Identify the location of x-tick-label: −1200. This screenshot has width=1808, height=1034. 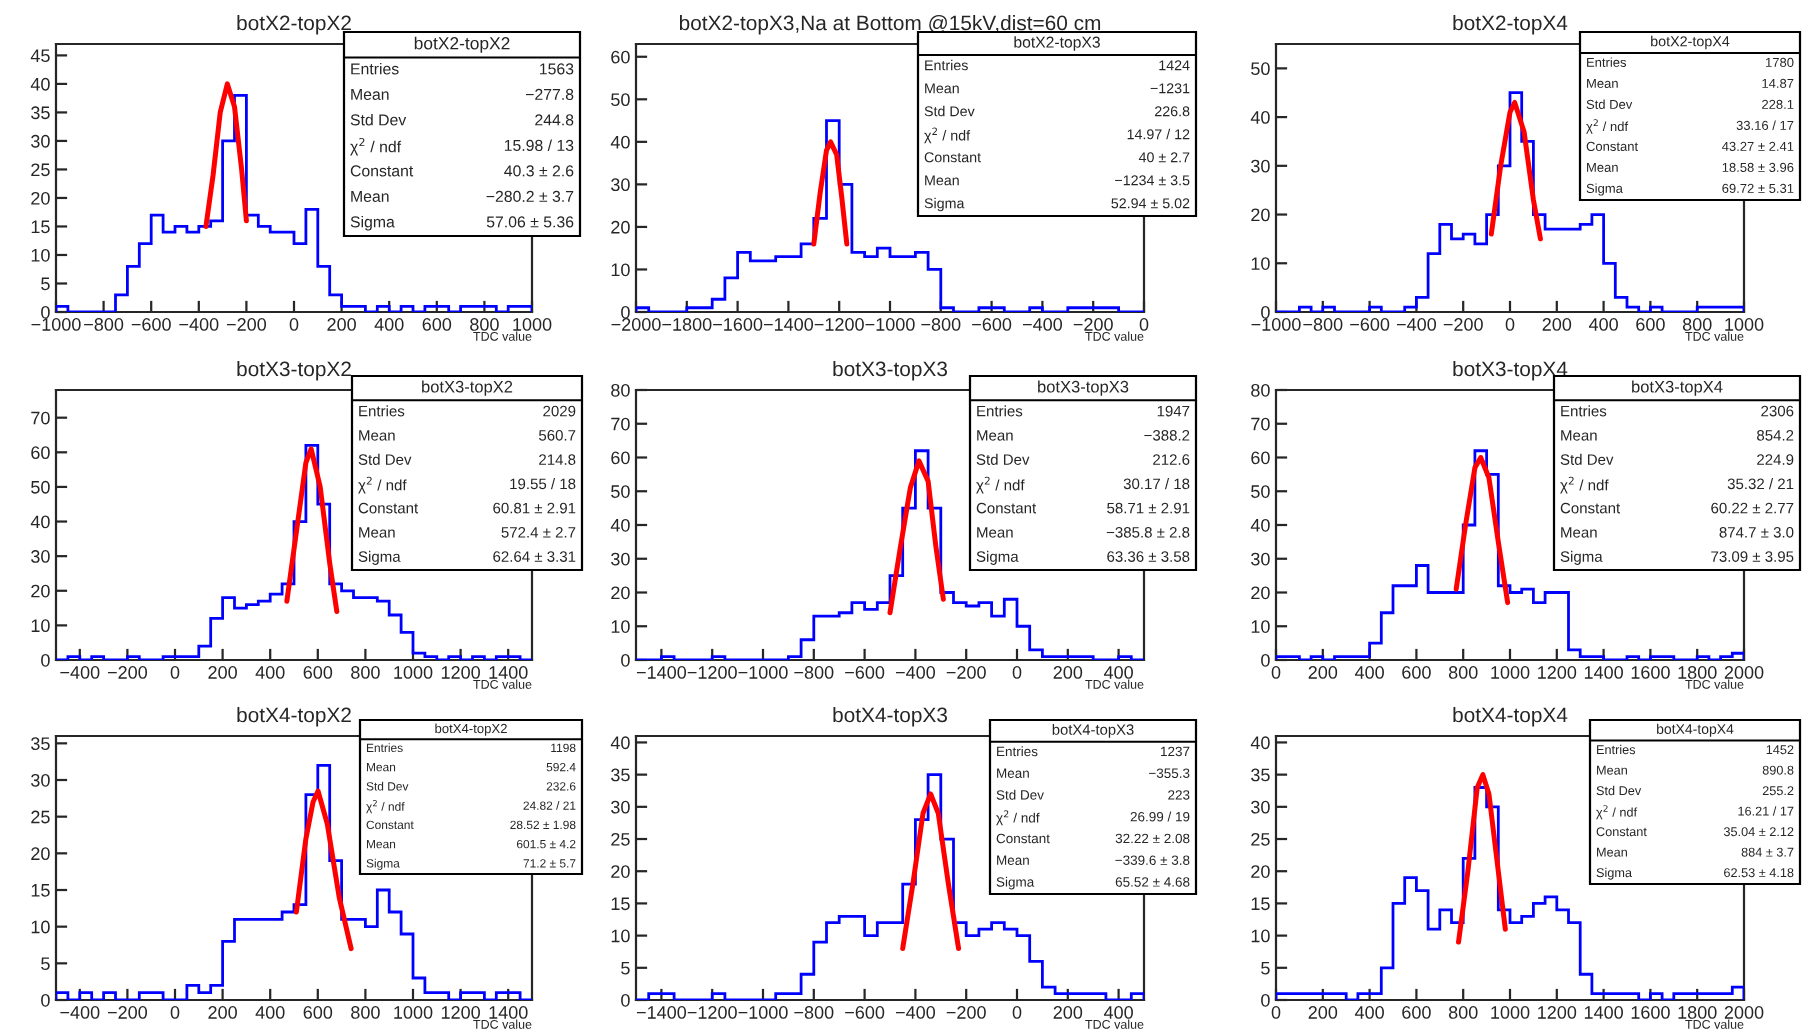
(839, 324).